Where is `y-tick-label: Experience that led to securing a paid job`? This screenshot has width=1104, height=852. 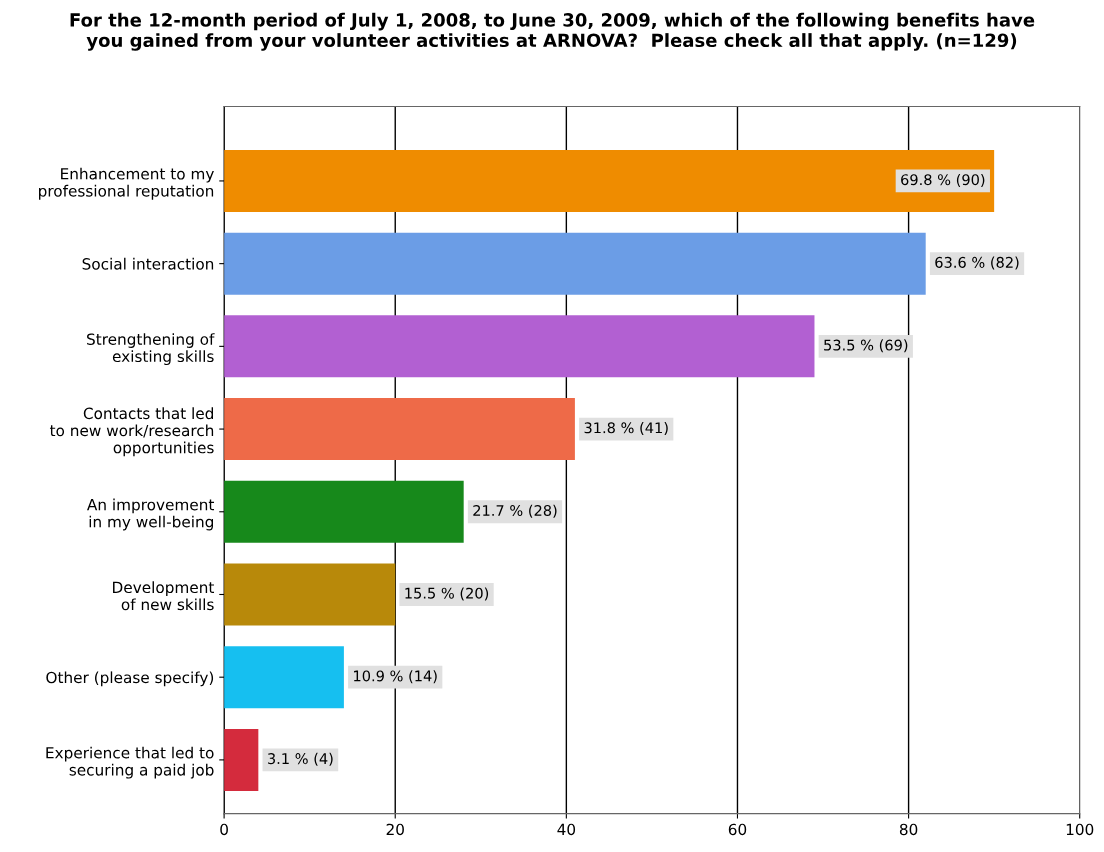
y-tick-label: Experience that led to securing a paid job is located at coordinates (130, 762).